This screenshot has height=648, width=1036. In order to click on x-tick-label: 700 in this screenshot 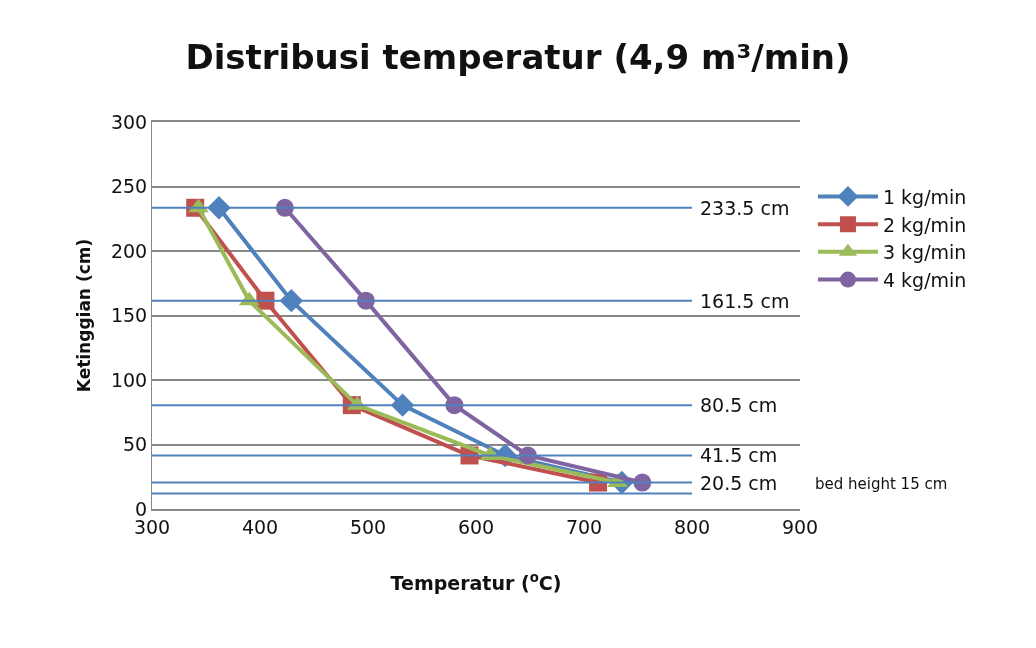, I will do `click(584, 526)`.